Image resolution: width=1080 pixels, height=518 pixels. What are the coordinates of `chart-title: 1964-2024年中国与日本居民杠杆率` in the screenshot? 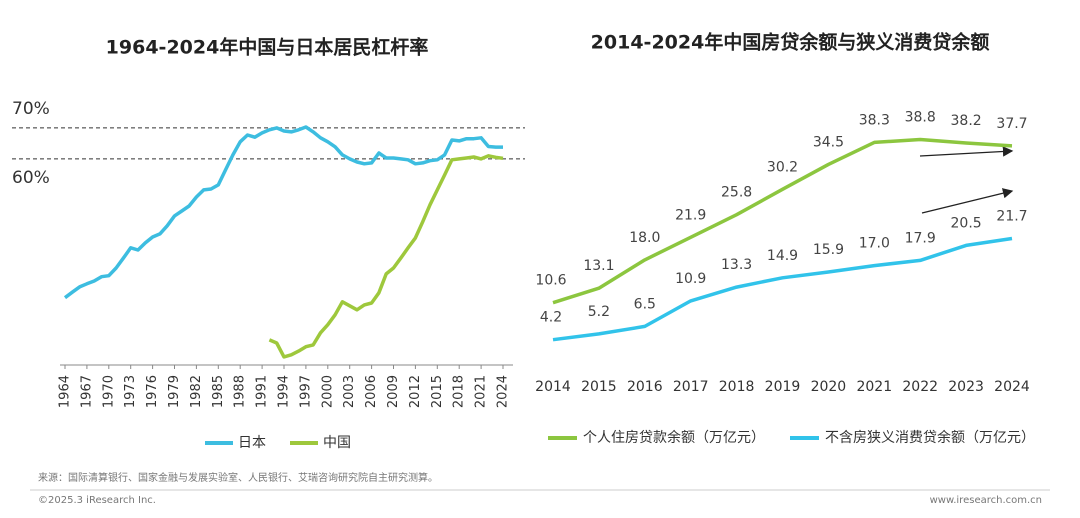 It's located at (267, 47).